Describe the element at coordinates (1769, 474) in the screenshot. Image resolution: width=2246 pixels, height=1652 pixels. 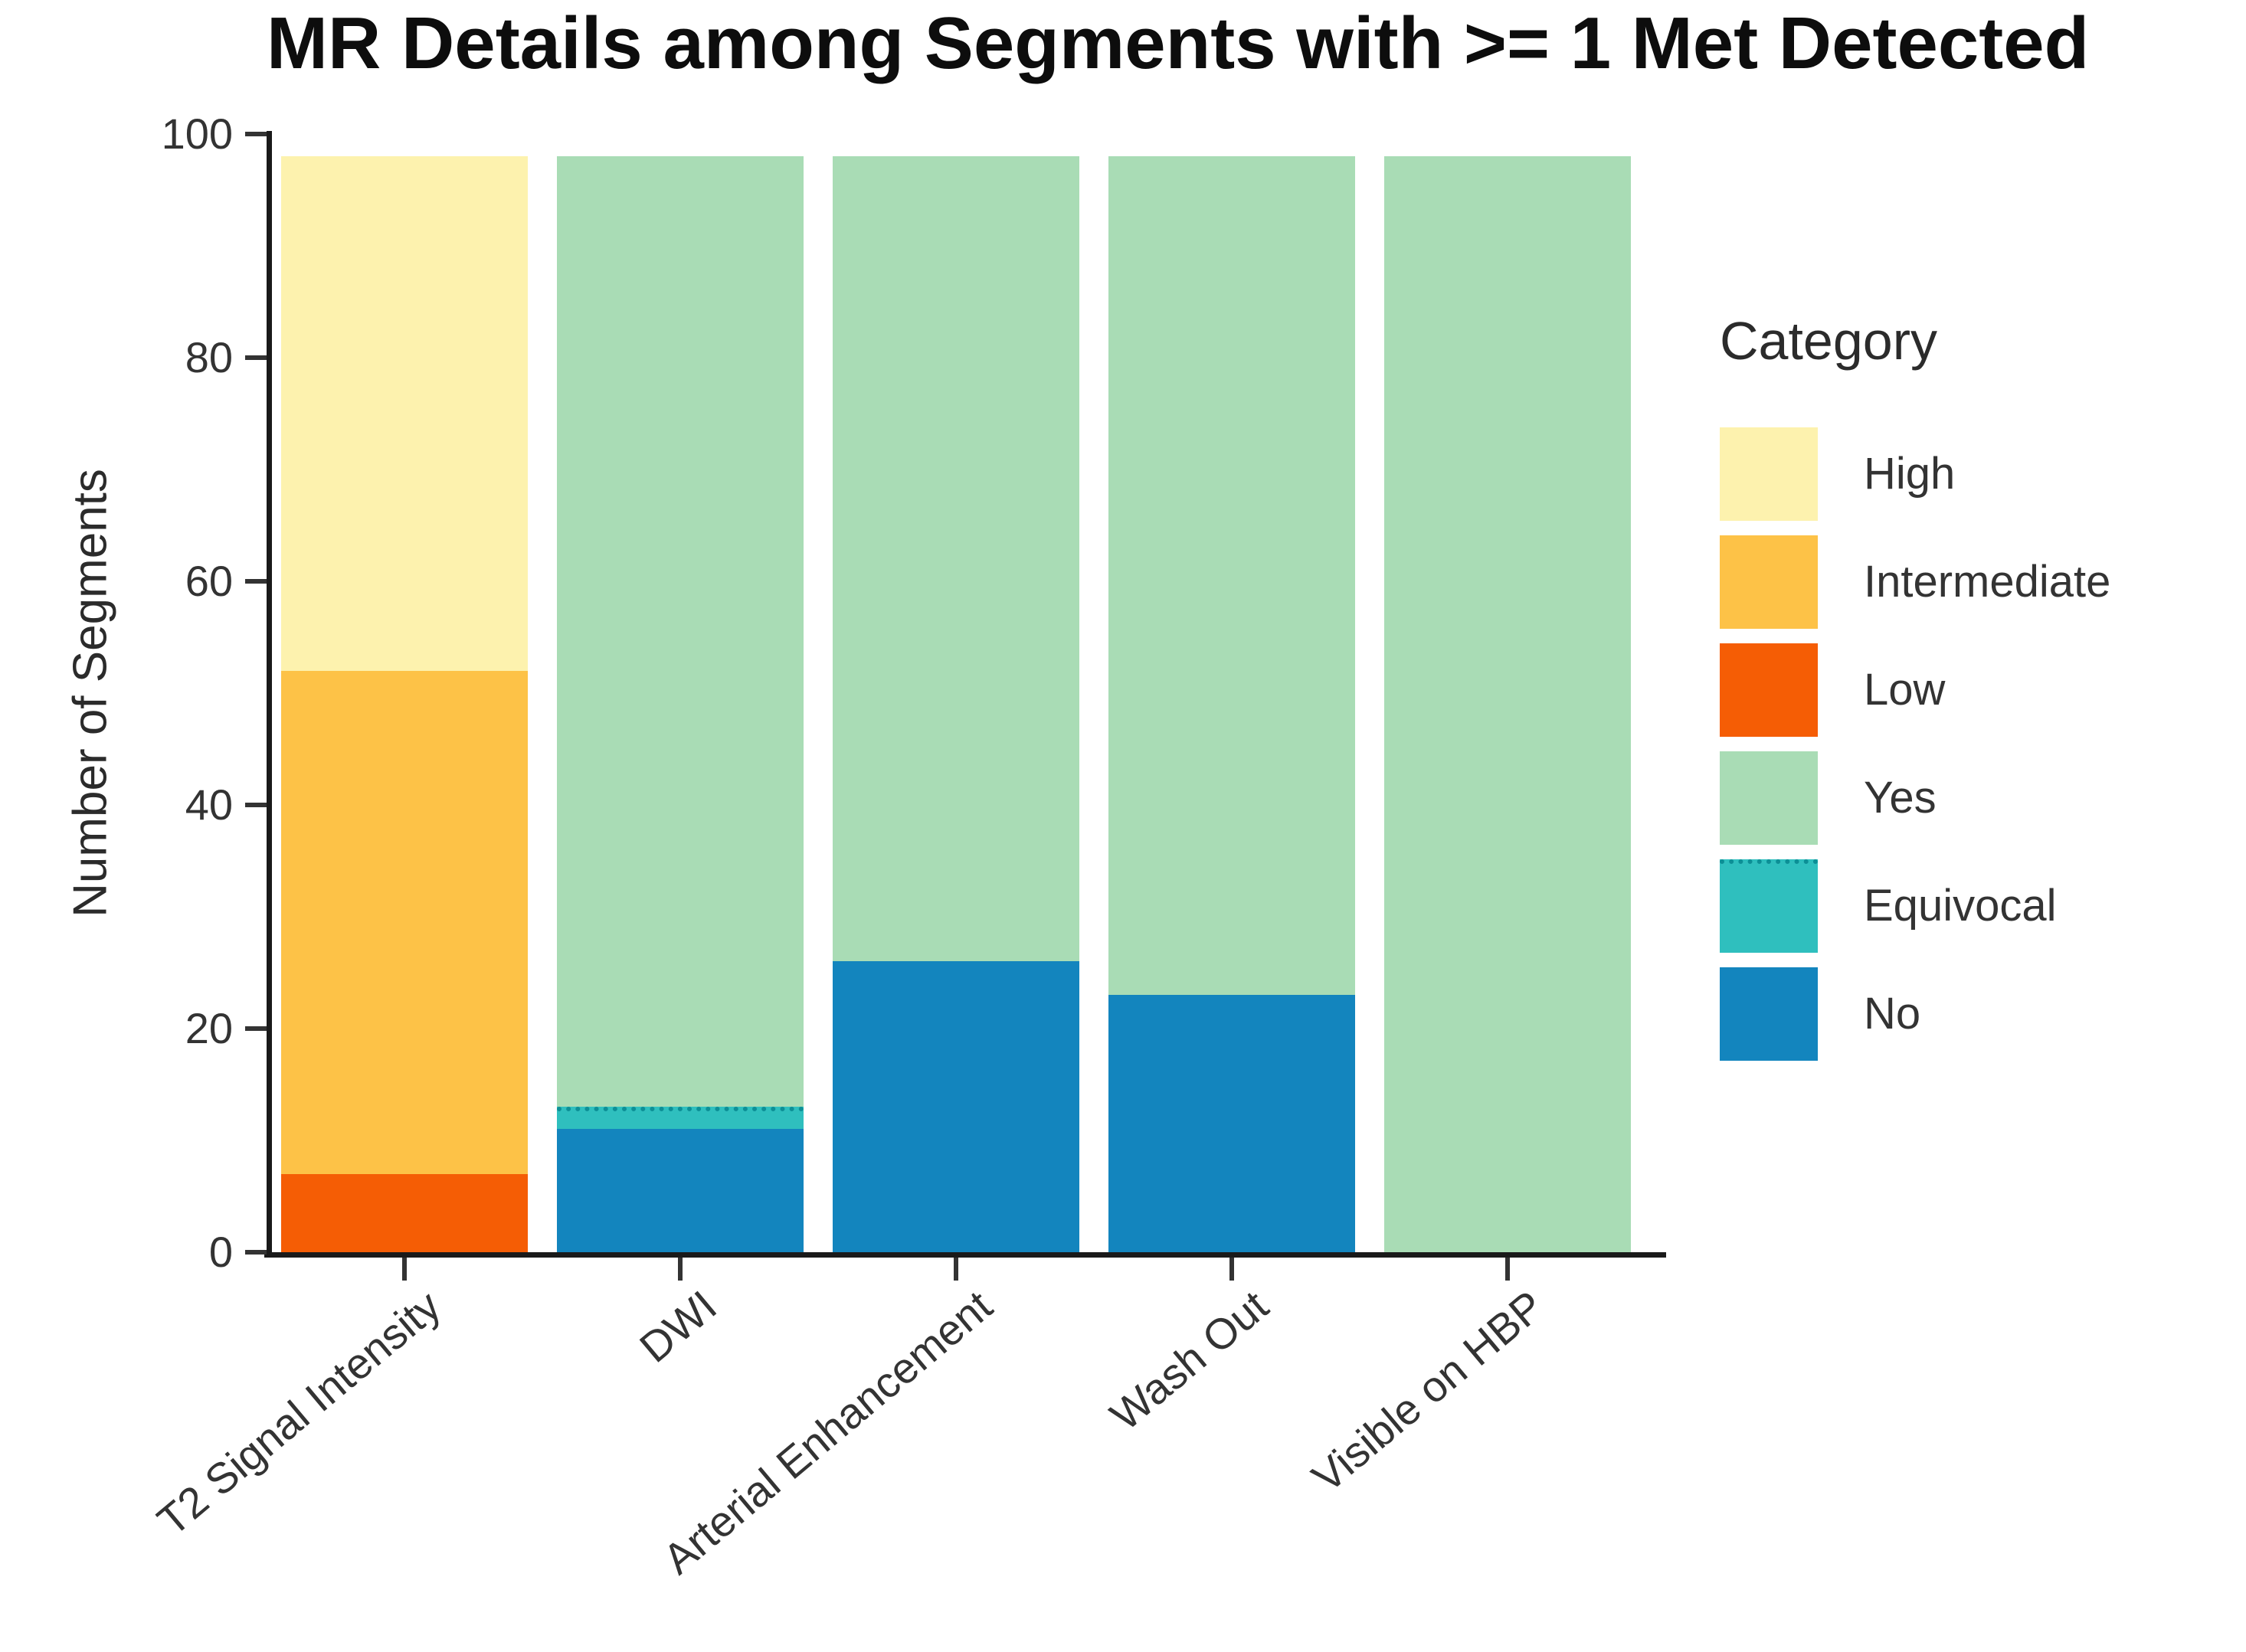
I see `legend-swatch-high` at that location.